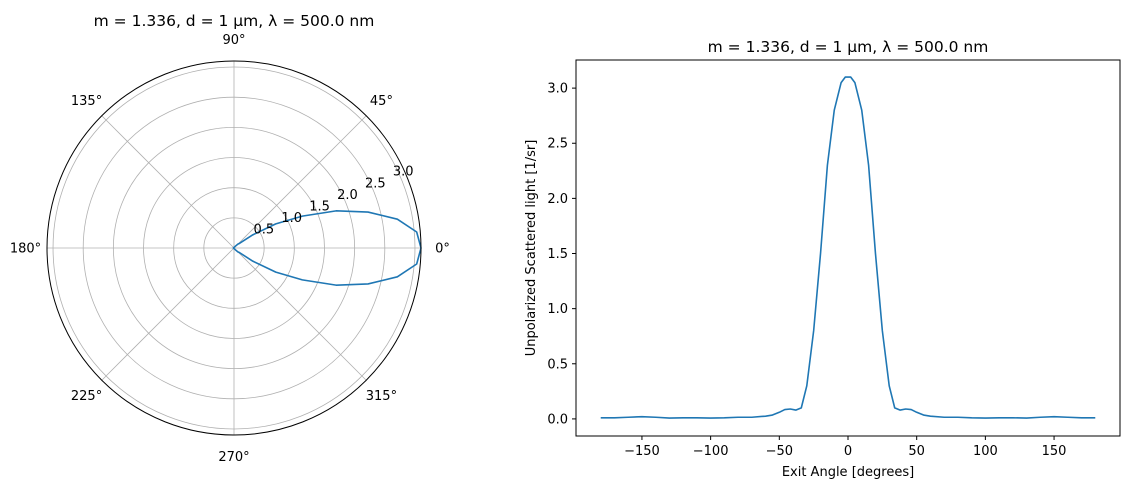  Describe the element at coordinates (711, 451) in the screenshot. I see `x-tick-label: −100` at that location.